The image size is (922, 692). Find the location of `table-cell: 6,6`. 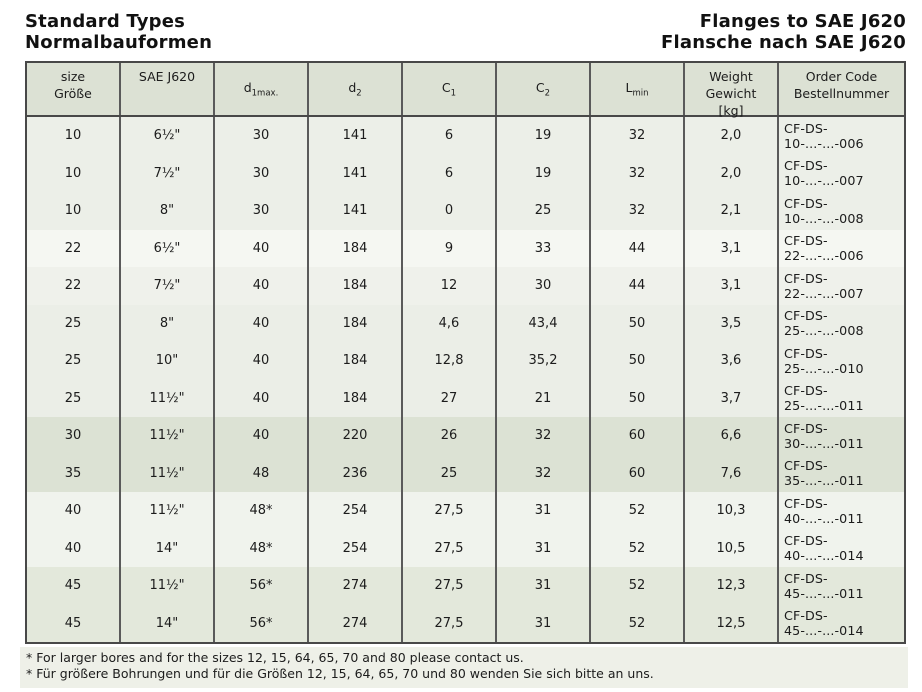

table-cell: 6,6 is located at coordinates (732, 436).